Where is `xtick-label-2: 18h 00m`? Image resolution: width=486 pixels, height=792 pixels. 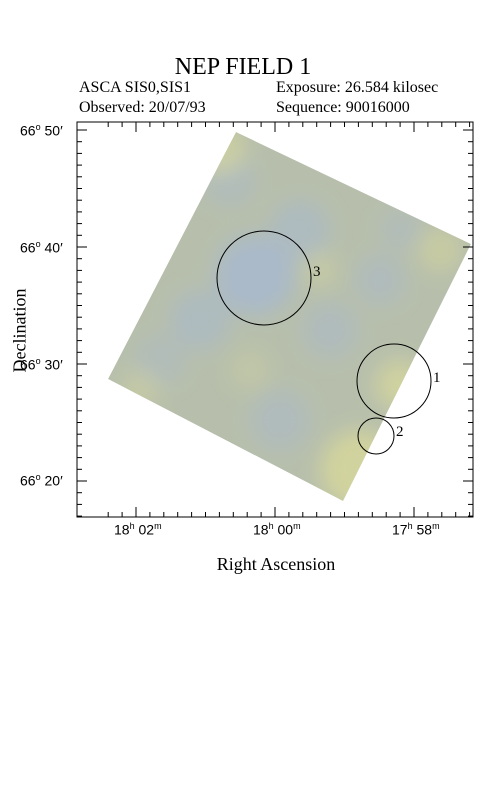
xtick-label-2: 18h 00m is located at coordinates (277, 529).